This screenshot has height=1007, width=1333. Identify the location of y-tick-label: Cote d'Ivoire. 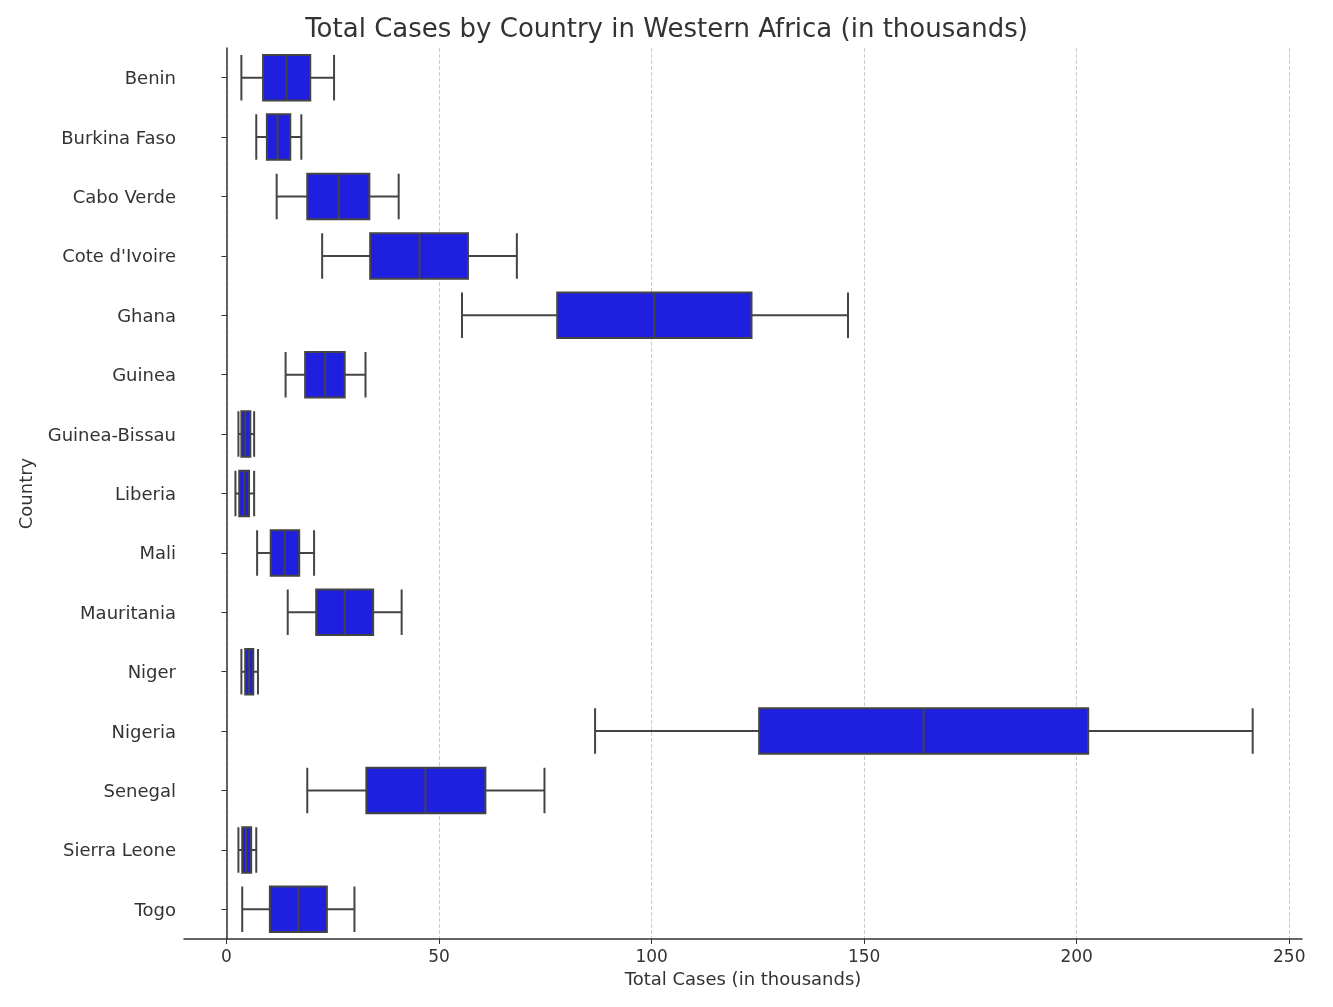
(119, 256).